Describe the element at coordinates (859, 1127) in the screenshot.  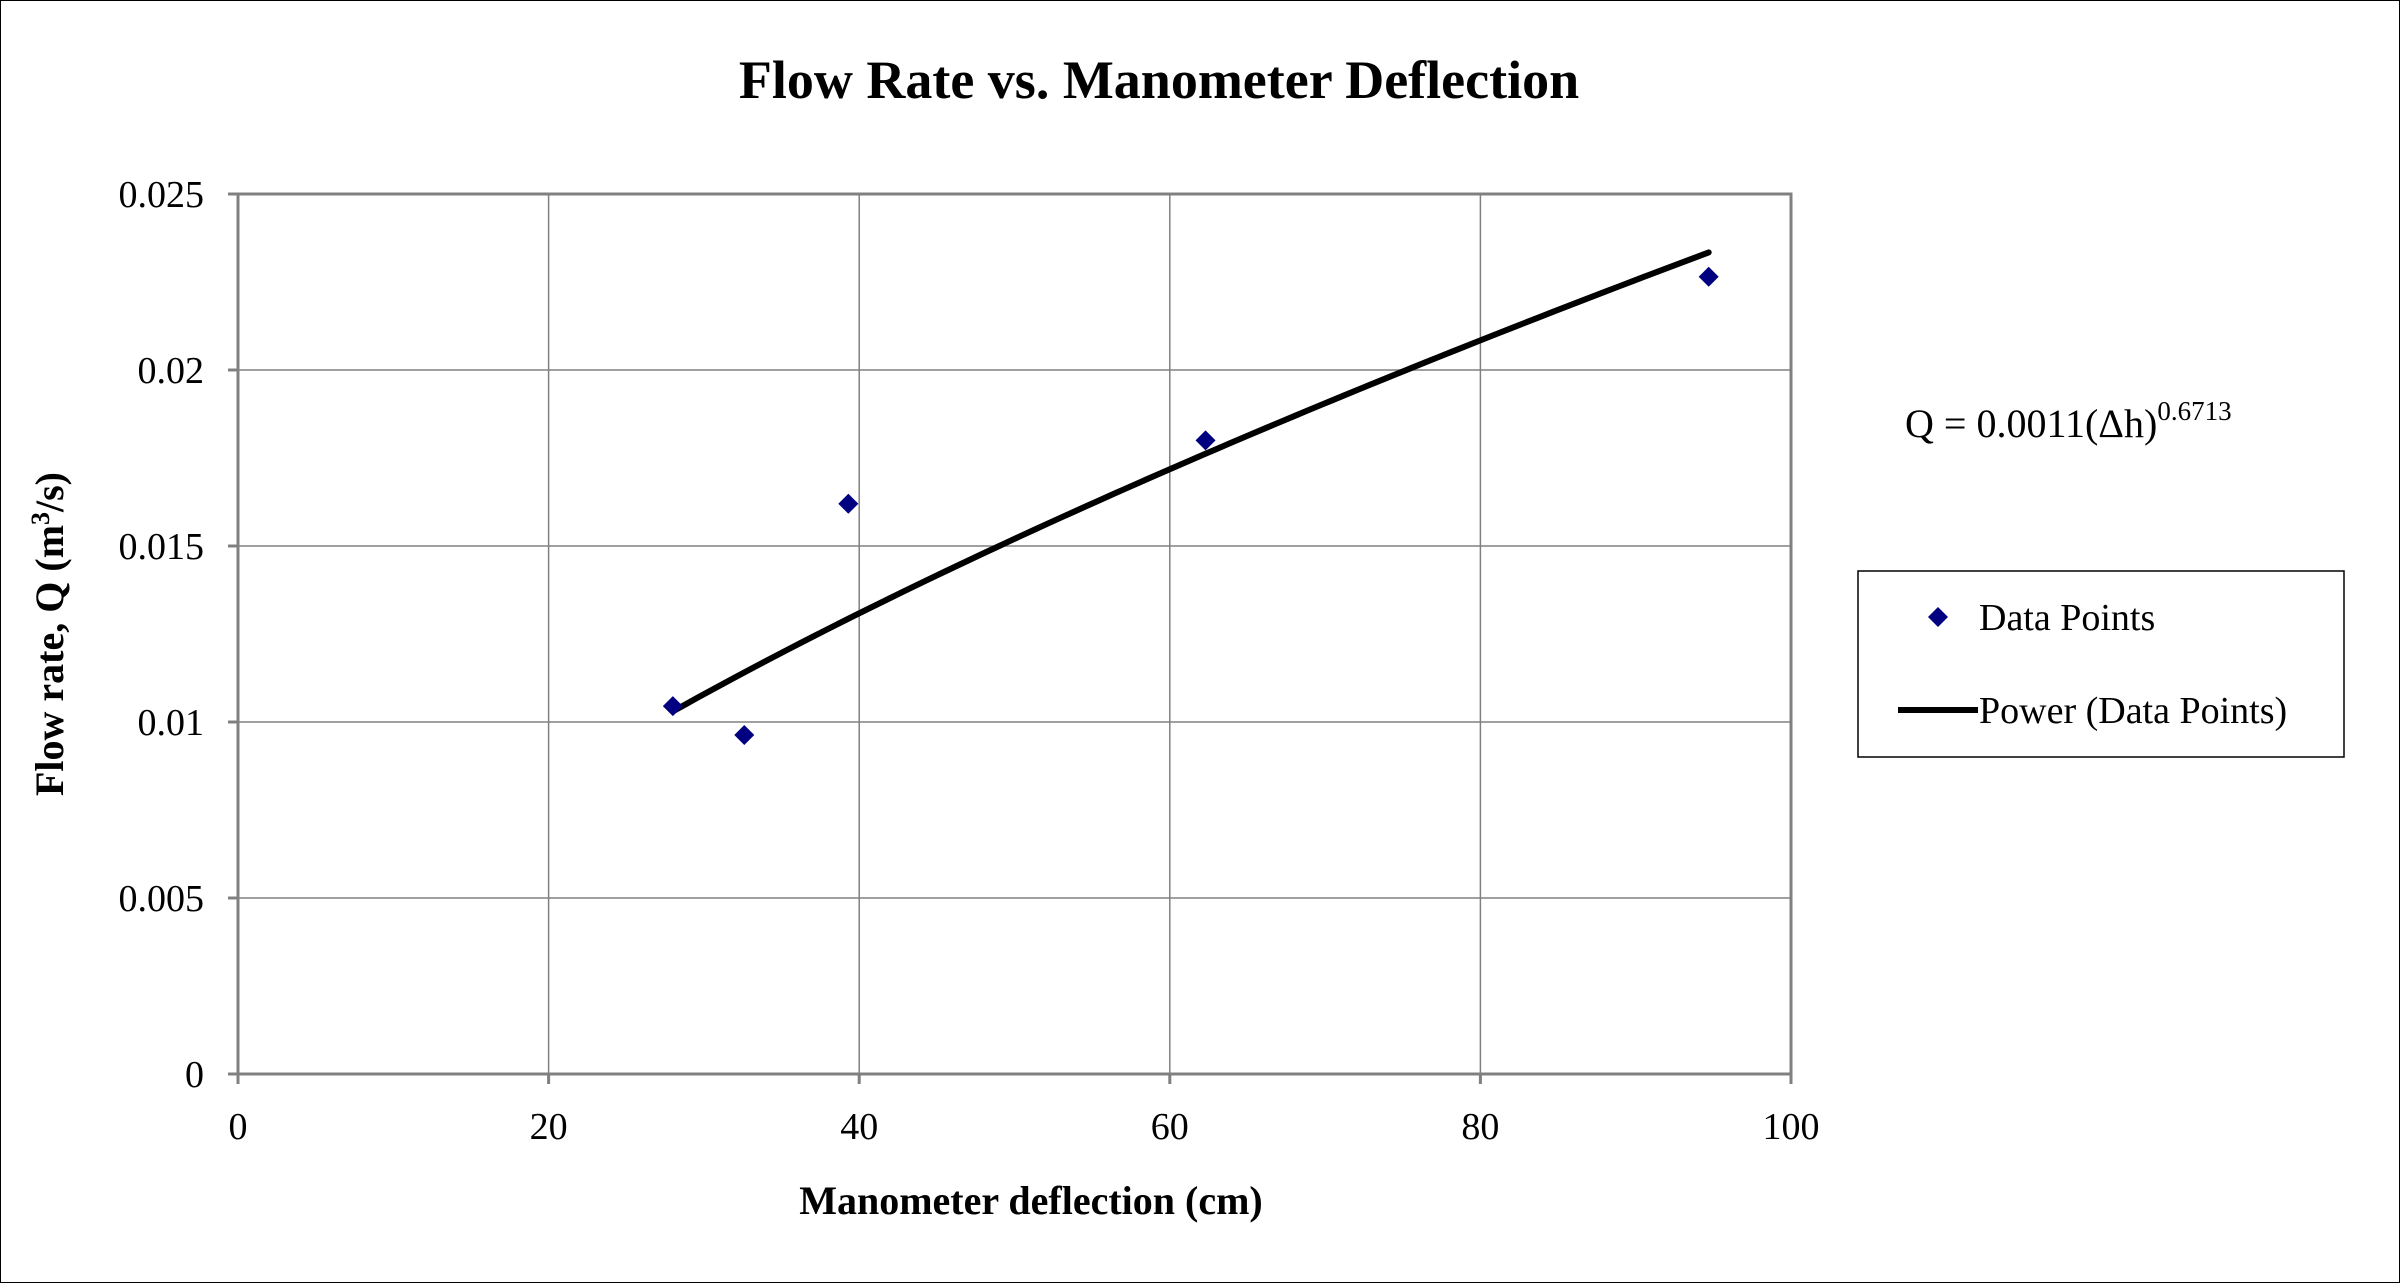
I see `x-tick-label: 40` at that location.